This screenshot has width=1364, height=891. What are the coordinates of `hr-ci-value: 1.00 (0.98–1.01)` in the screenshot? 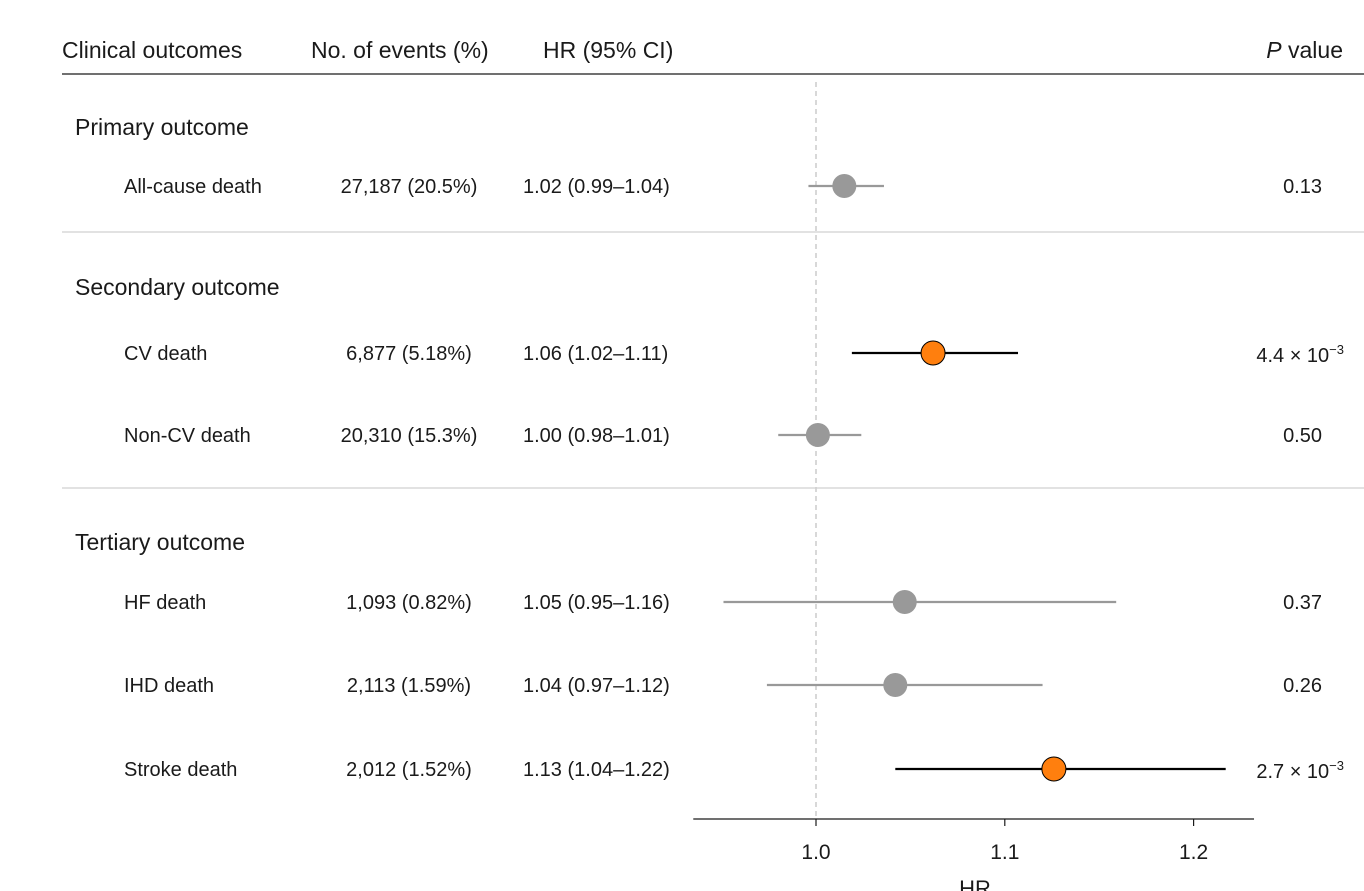 It's located at (596, 436).